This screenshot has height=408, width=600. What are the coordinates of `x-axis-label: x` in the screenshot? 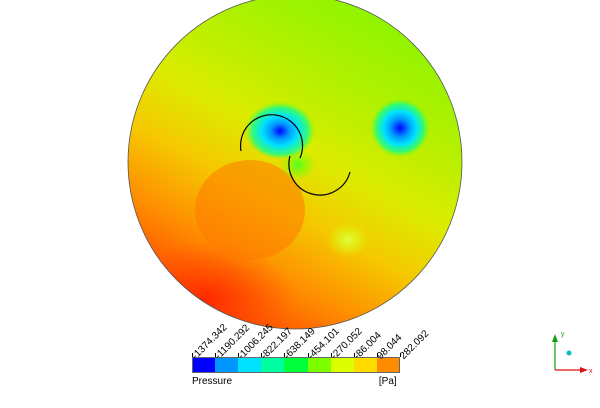 It's located at (591, 371).